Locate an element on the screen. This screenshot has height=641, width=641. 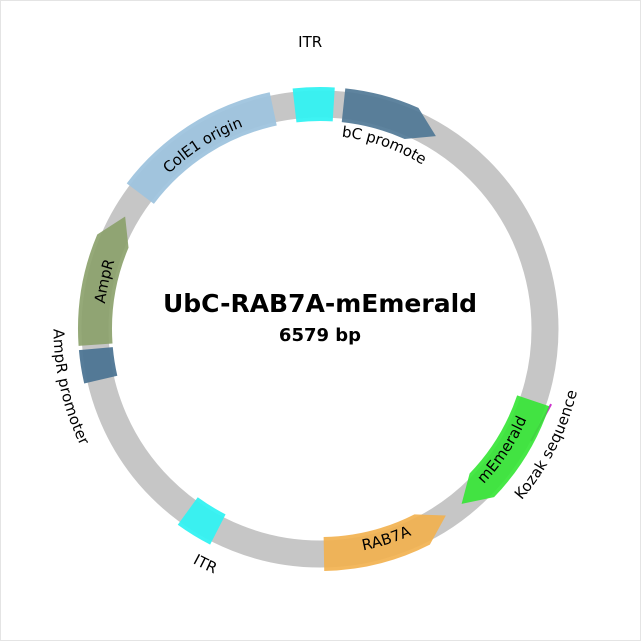
feature-label-itr-bottom: ITR is located at coordinates (205, 564).